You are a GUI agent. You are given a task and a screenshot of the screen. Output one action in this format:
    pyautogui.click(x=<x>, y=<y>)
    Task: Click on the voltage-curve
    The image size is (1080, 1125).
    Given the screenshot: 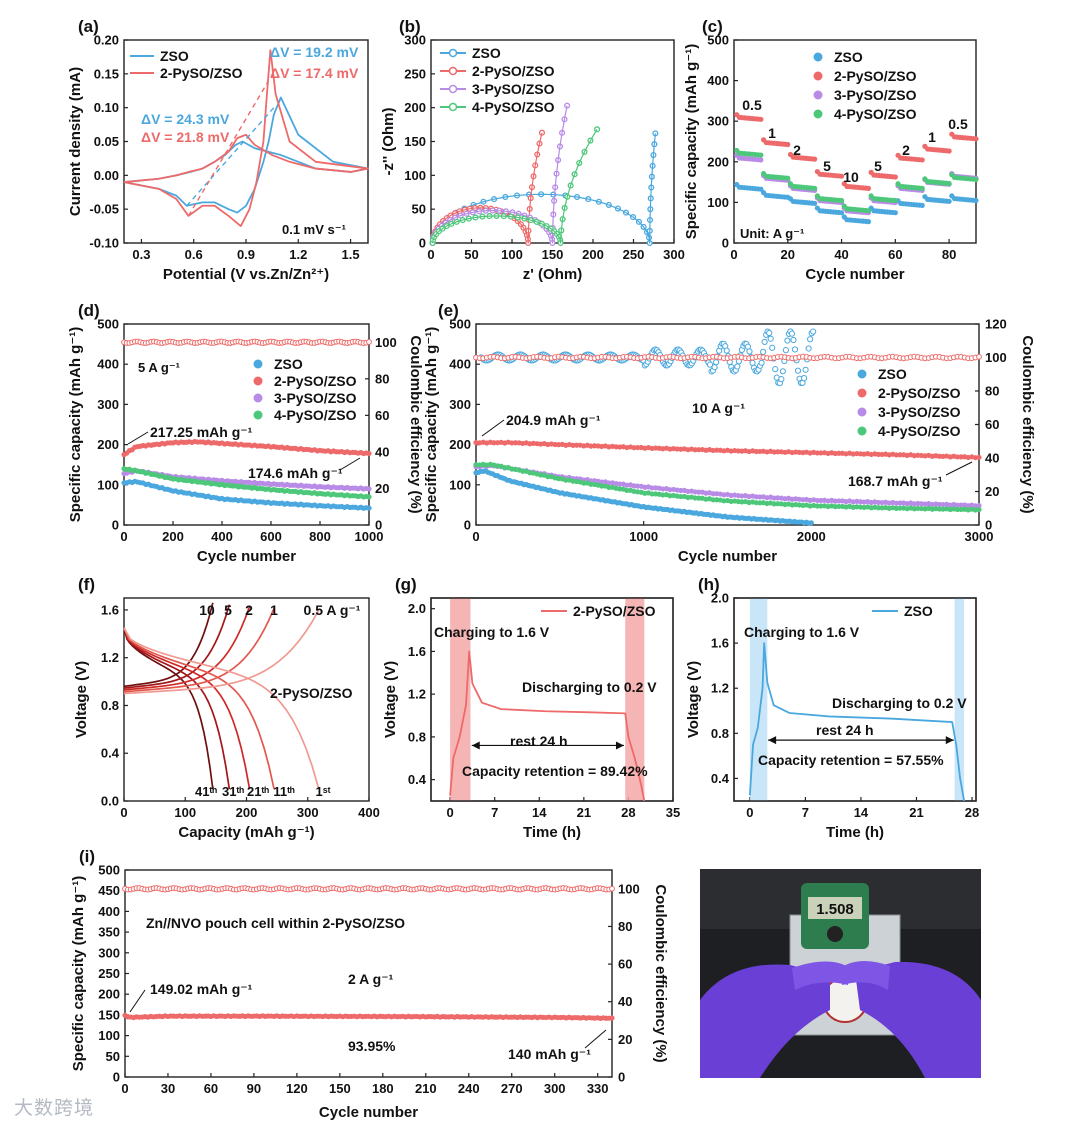 What is the action you would take?
    pyautogui.click(x=856, y=722)
    